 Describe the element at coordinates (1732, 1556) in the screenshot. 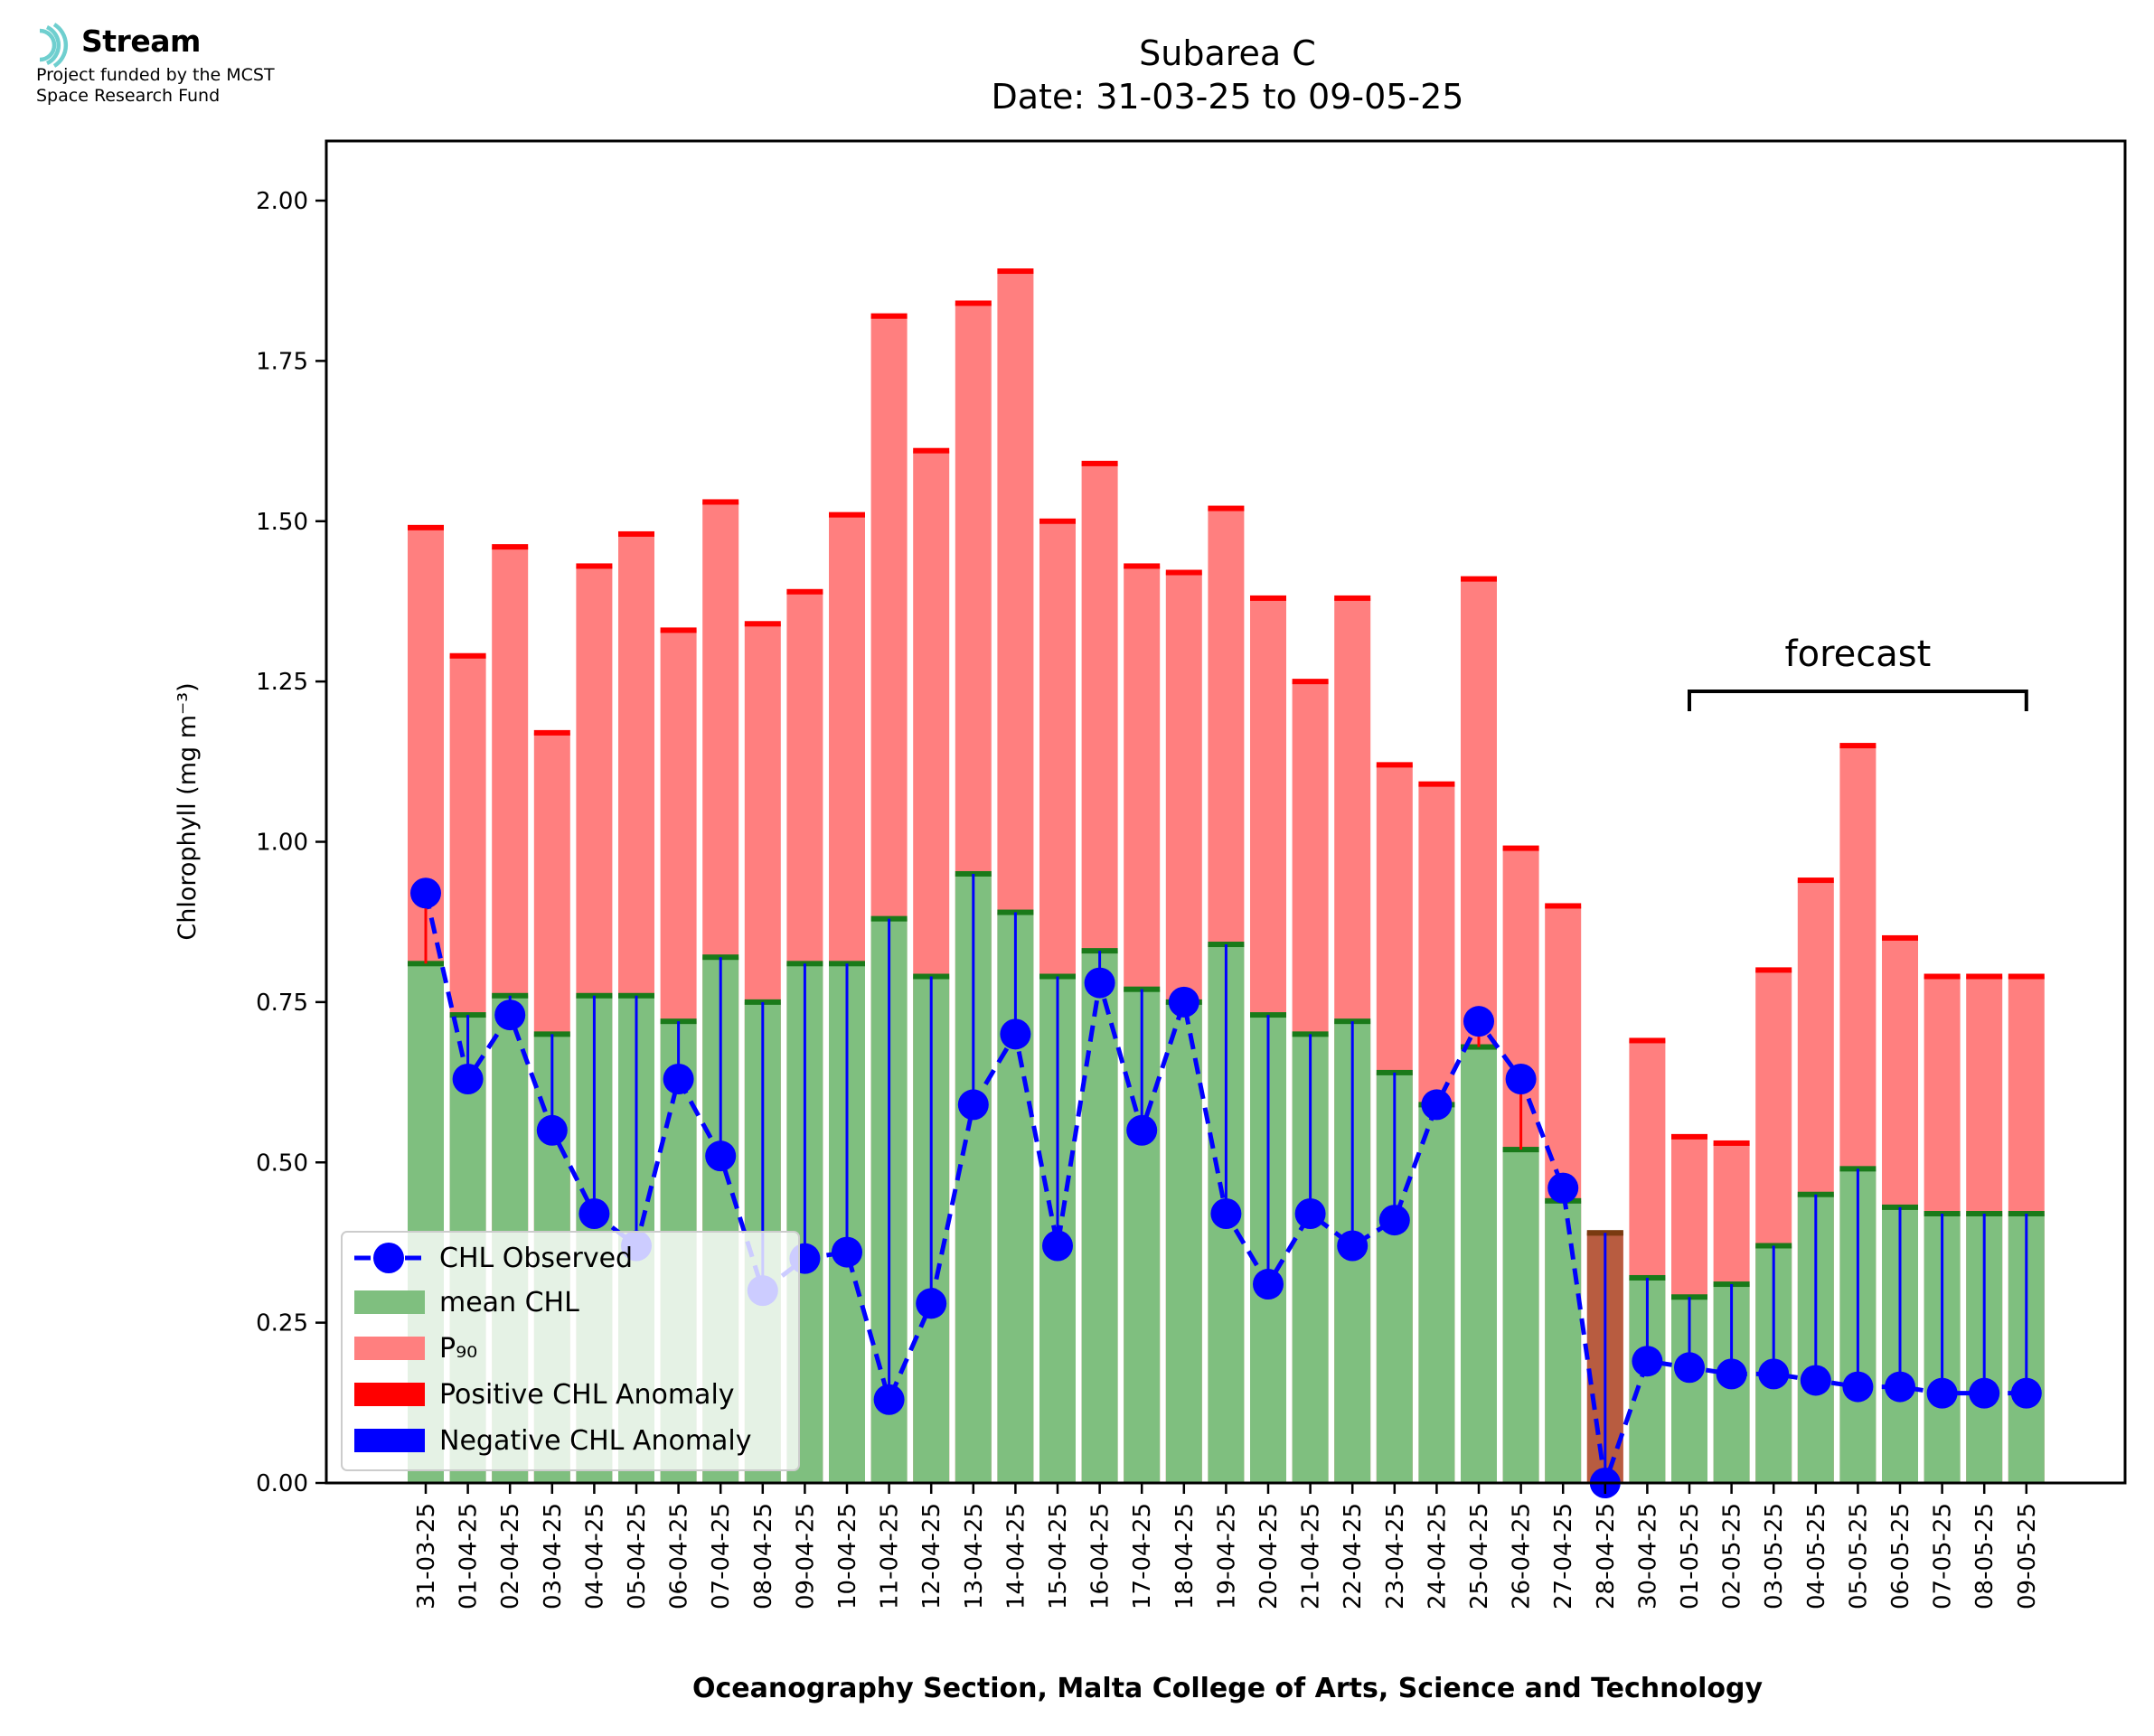

I see `x-tick-label: 02-05-25` at that location.